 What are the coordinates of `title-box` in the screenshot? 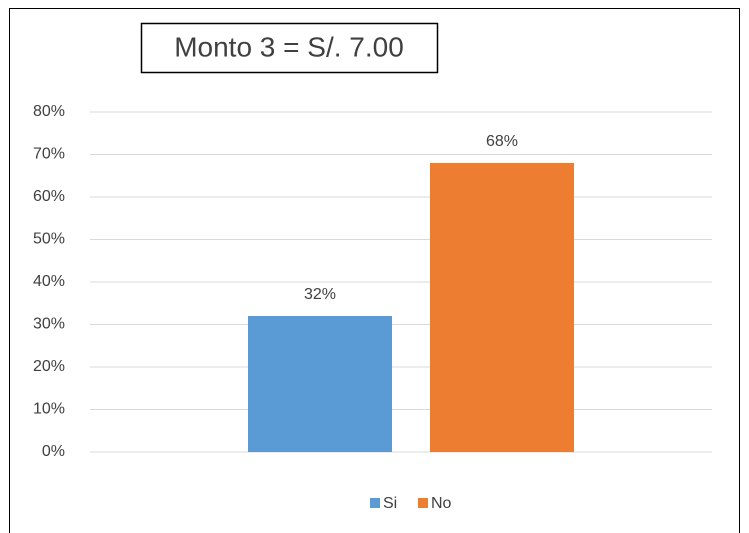 It's located at (289, 48).